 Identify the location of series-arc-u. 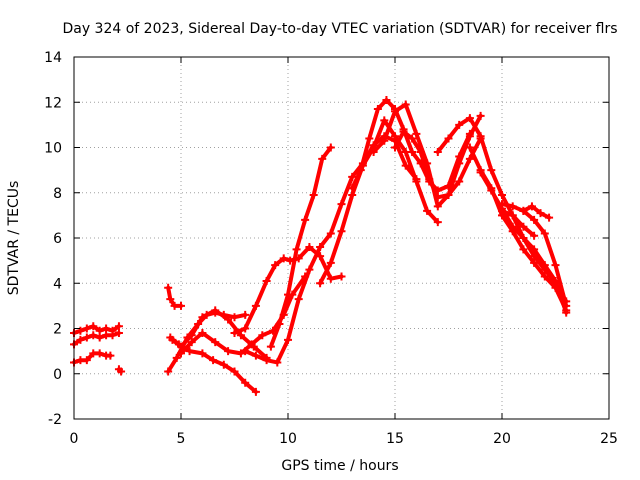
(536, 212).